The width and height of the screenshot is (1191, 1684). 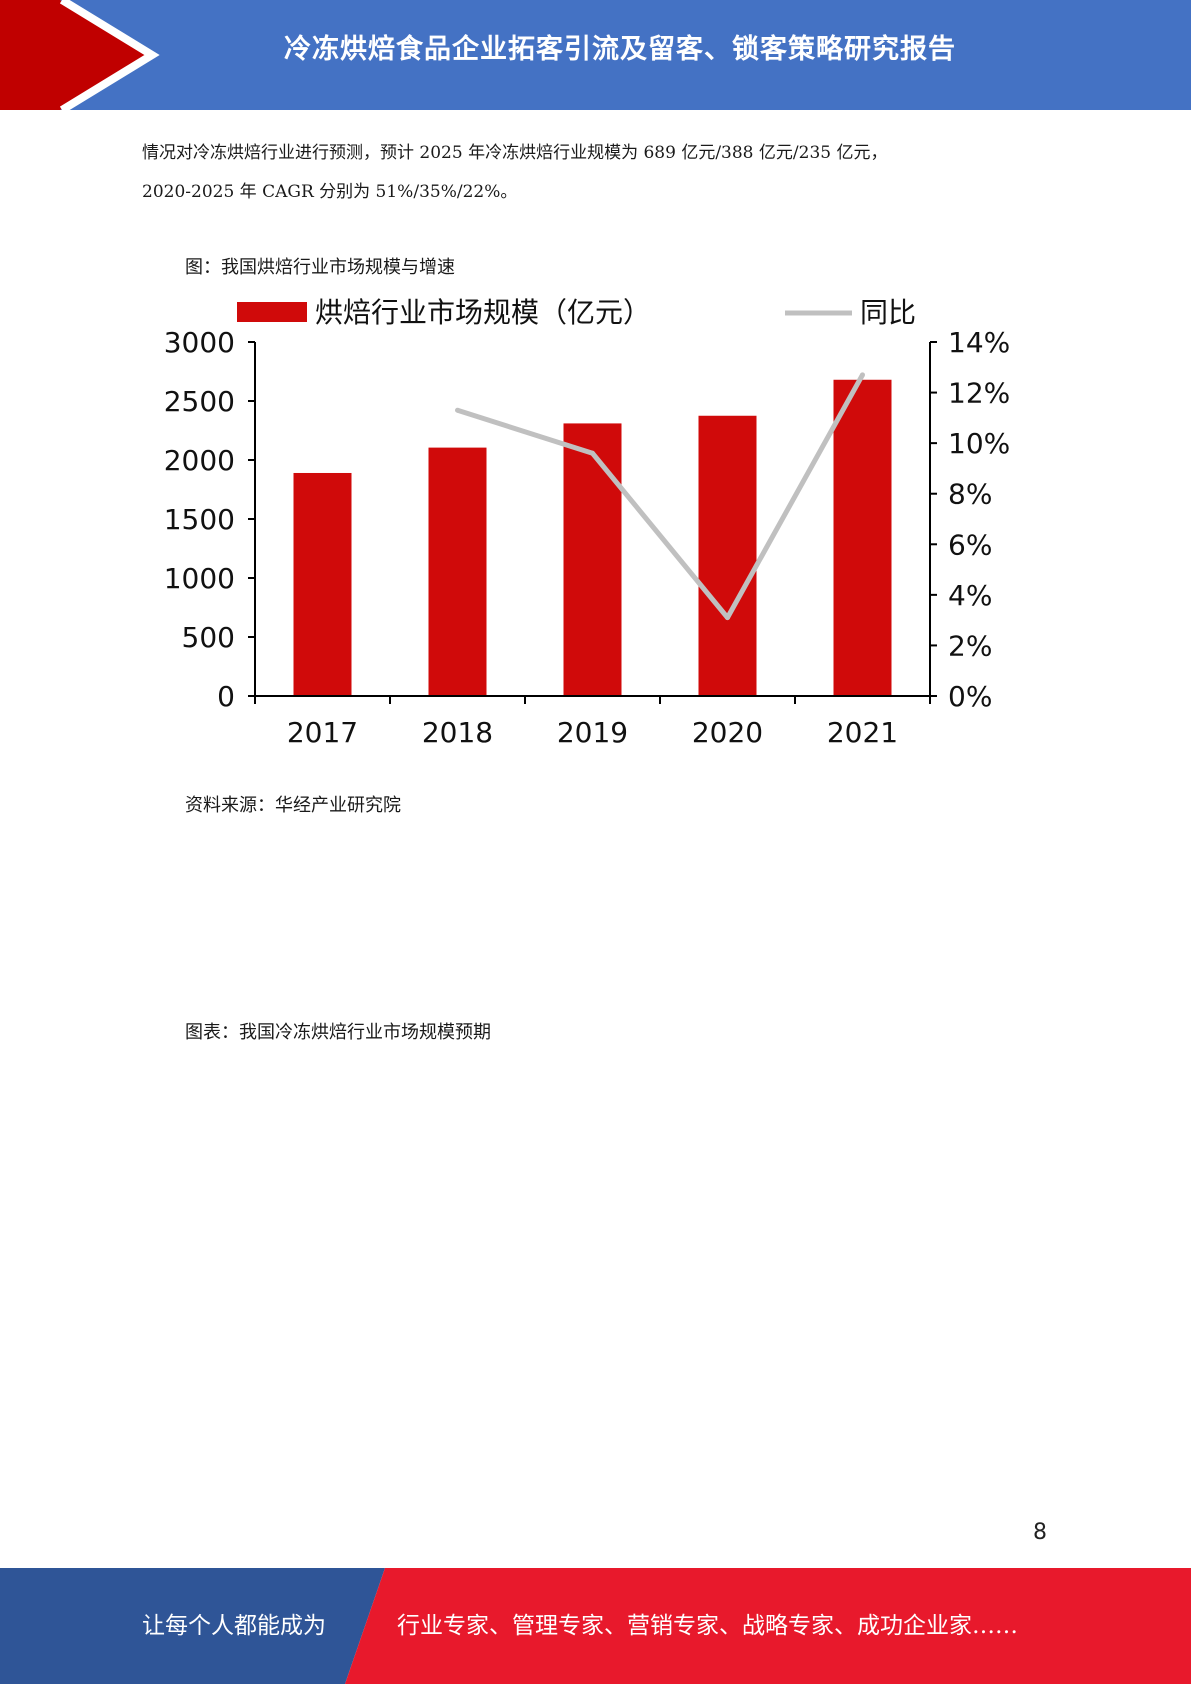 I want to click on footer-background, so click(x=595, y=1626).